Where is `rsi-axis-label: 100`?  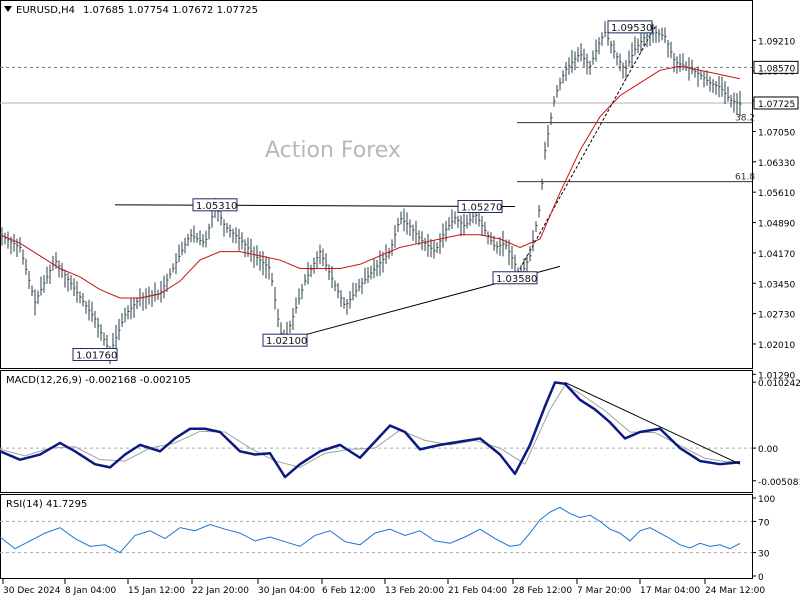 rsi-axis-label: 100 is located at coordinates (766, 500).